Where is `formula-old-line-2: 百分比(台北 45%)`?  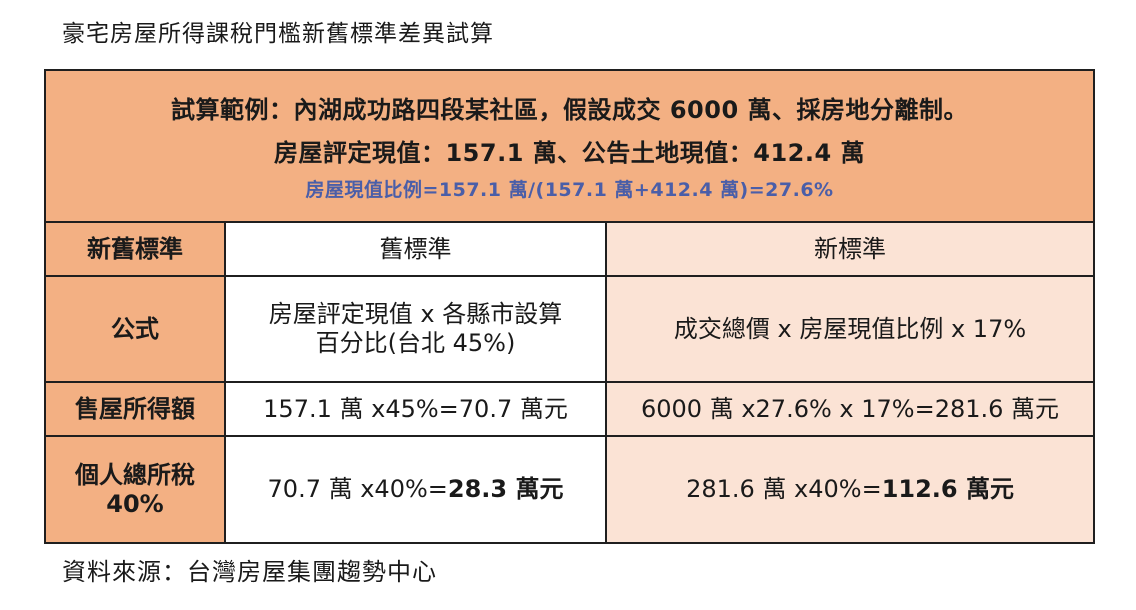
formula-old-line-2: 百分比(台北 45%) is located at coordinates (415, 343).